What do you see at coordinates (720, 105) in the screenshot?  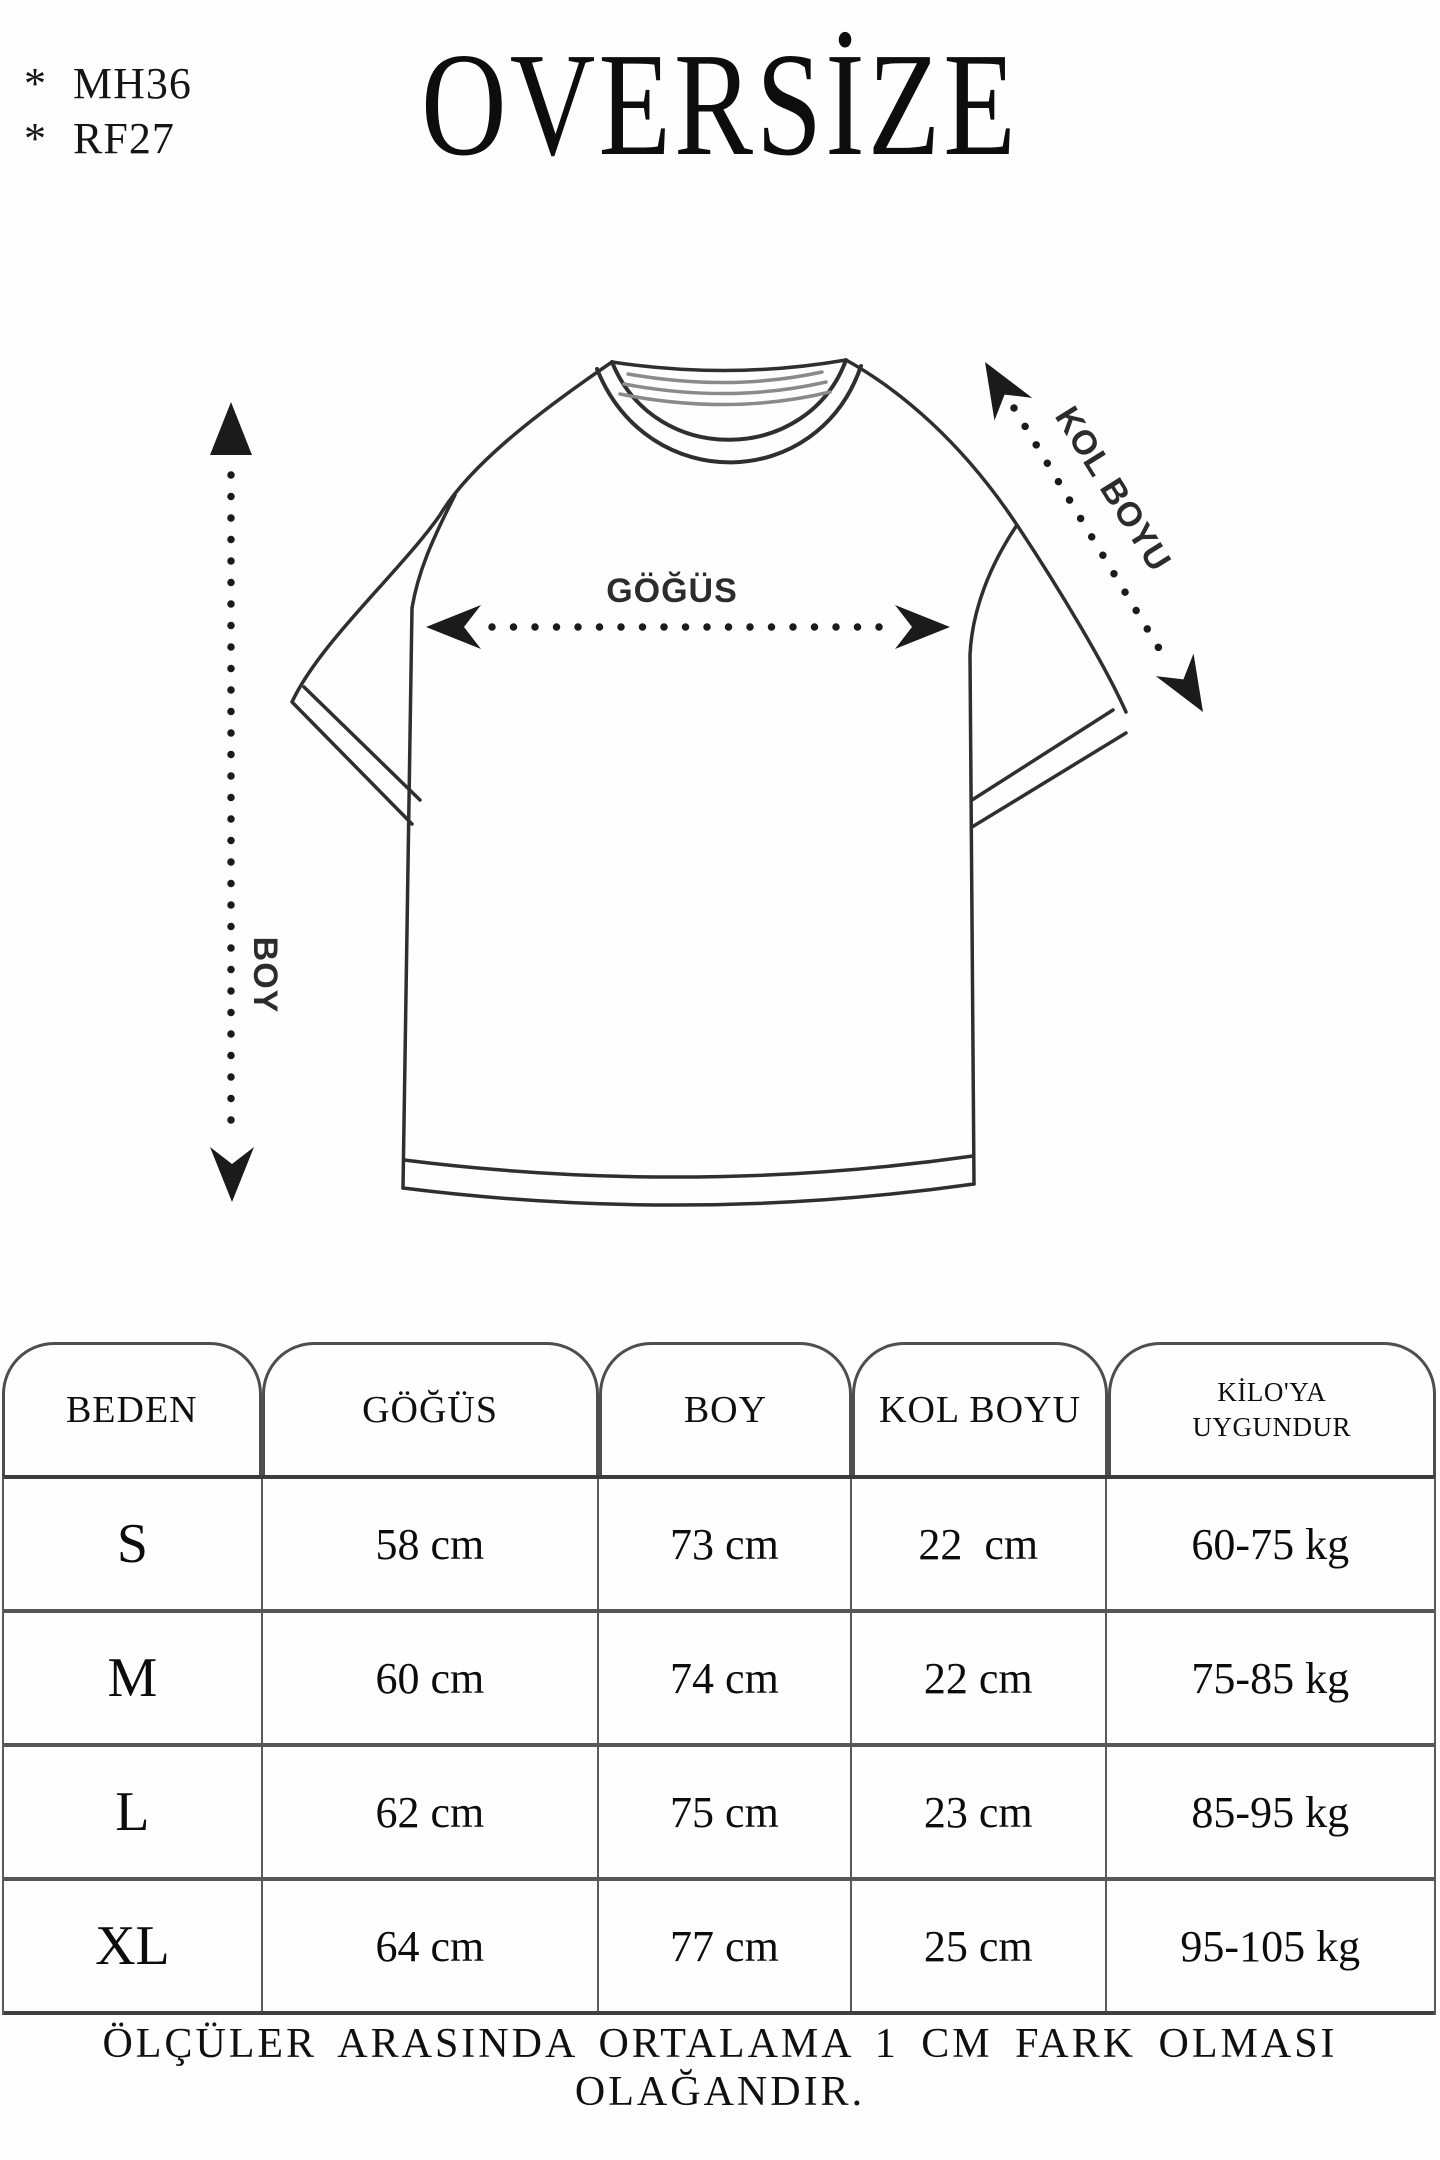 I see `page-title: OVERSİZE` at bounding box center [720, 105].